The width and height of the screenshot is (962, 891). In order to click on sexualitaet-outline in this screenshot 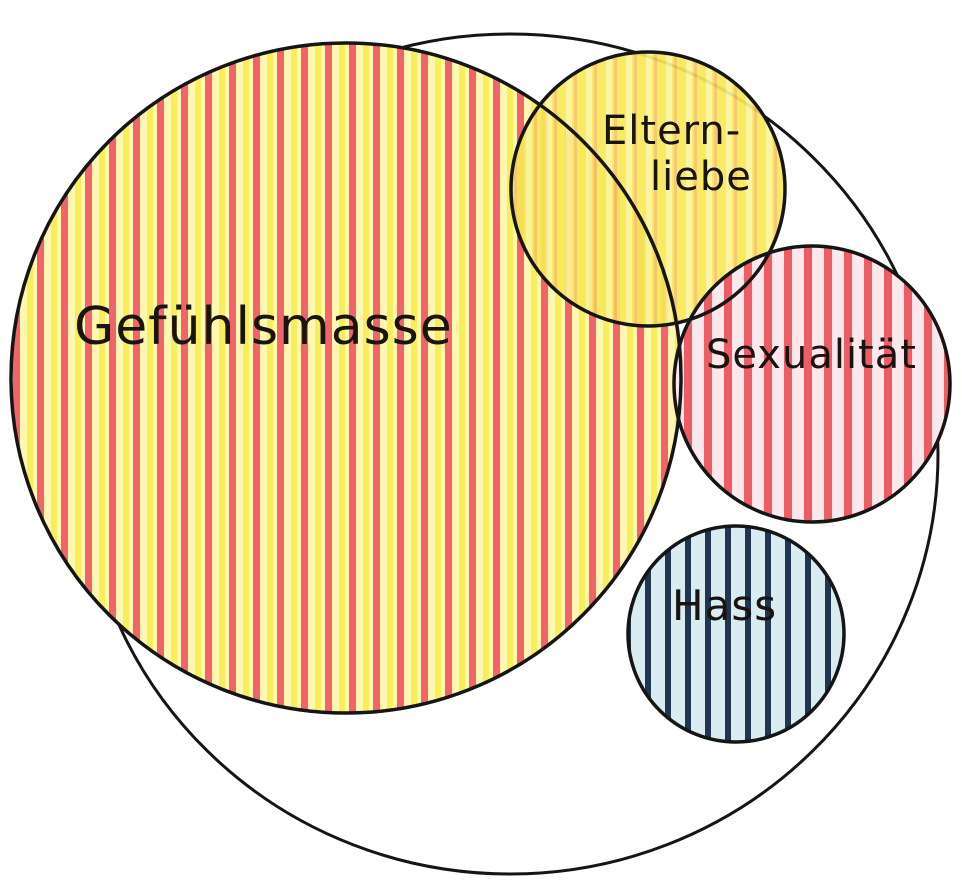, I will do `click(812, 384)`.